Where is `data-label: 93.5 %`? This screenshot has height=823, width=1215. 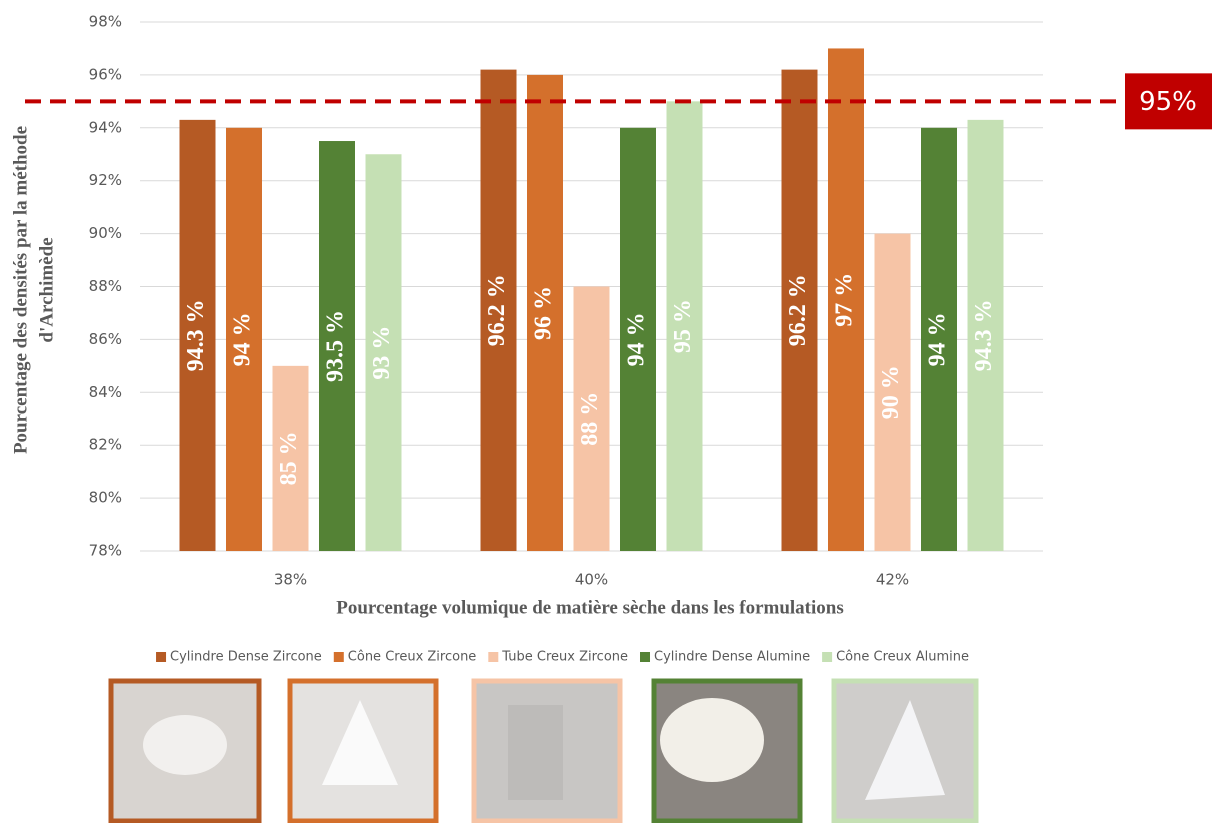
data-label: 93.5 % is located at coordinates (336, 346).